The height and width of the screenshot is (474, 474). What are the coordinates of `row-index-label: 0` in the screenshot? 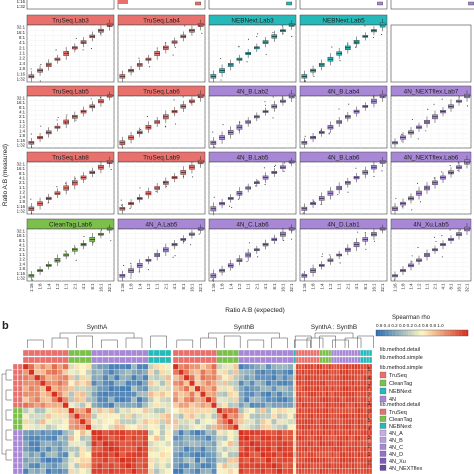 It's located at (369, 413).